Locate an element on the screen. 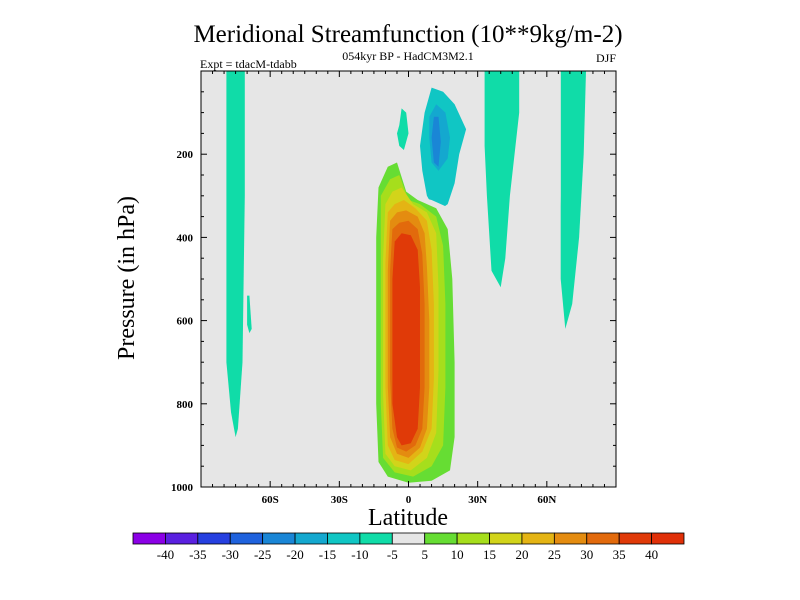  y-tick-label: 1000 is located at coordinates (182, 488).